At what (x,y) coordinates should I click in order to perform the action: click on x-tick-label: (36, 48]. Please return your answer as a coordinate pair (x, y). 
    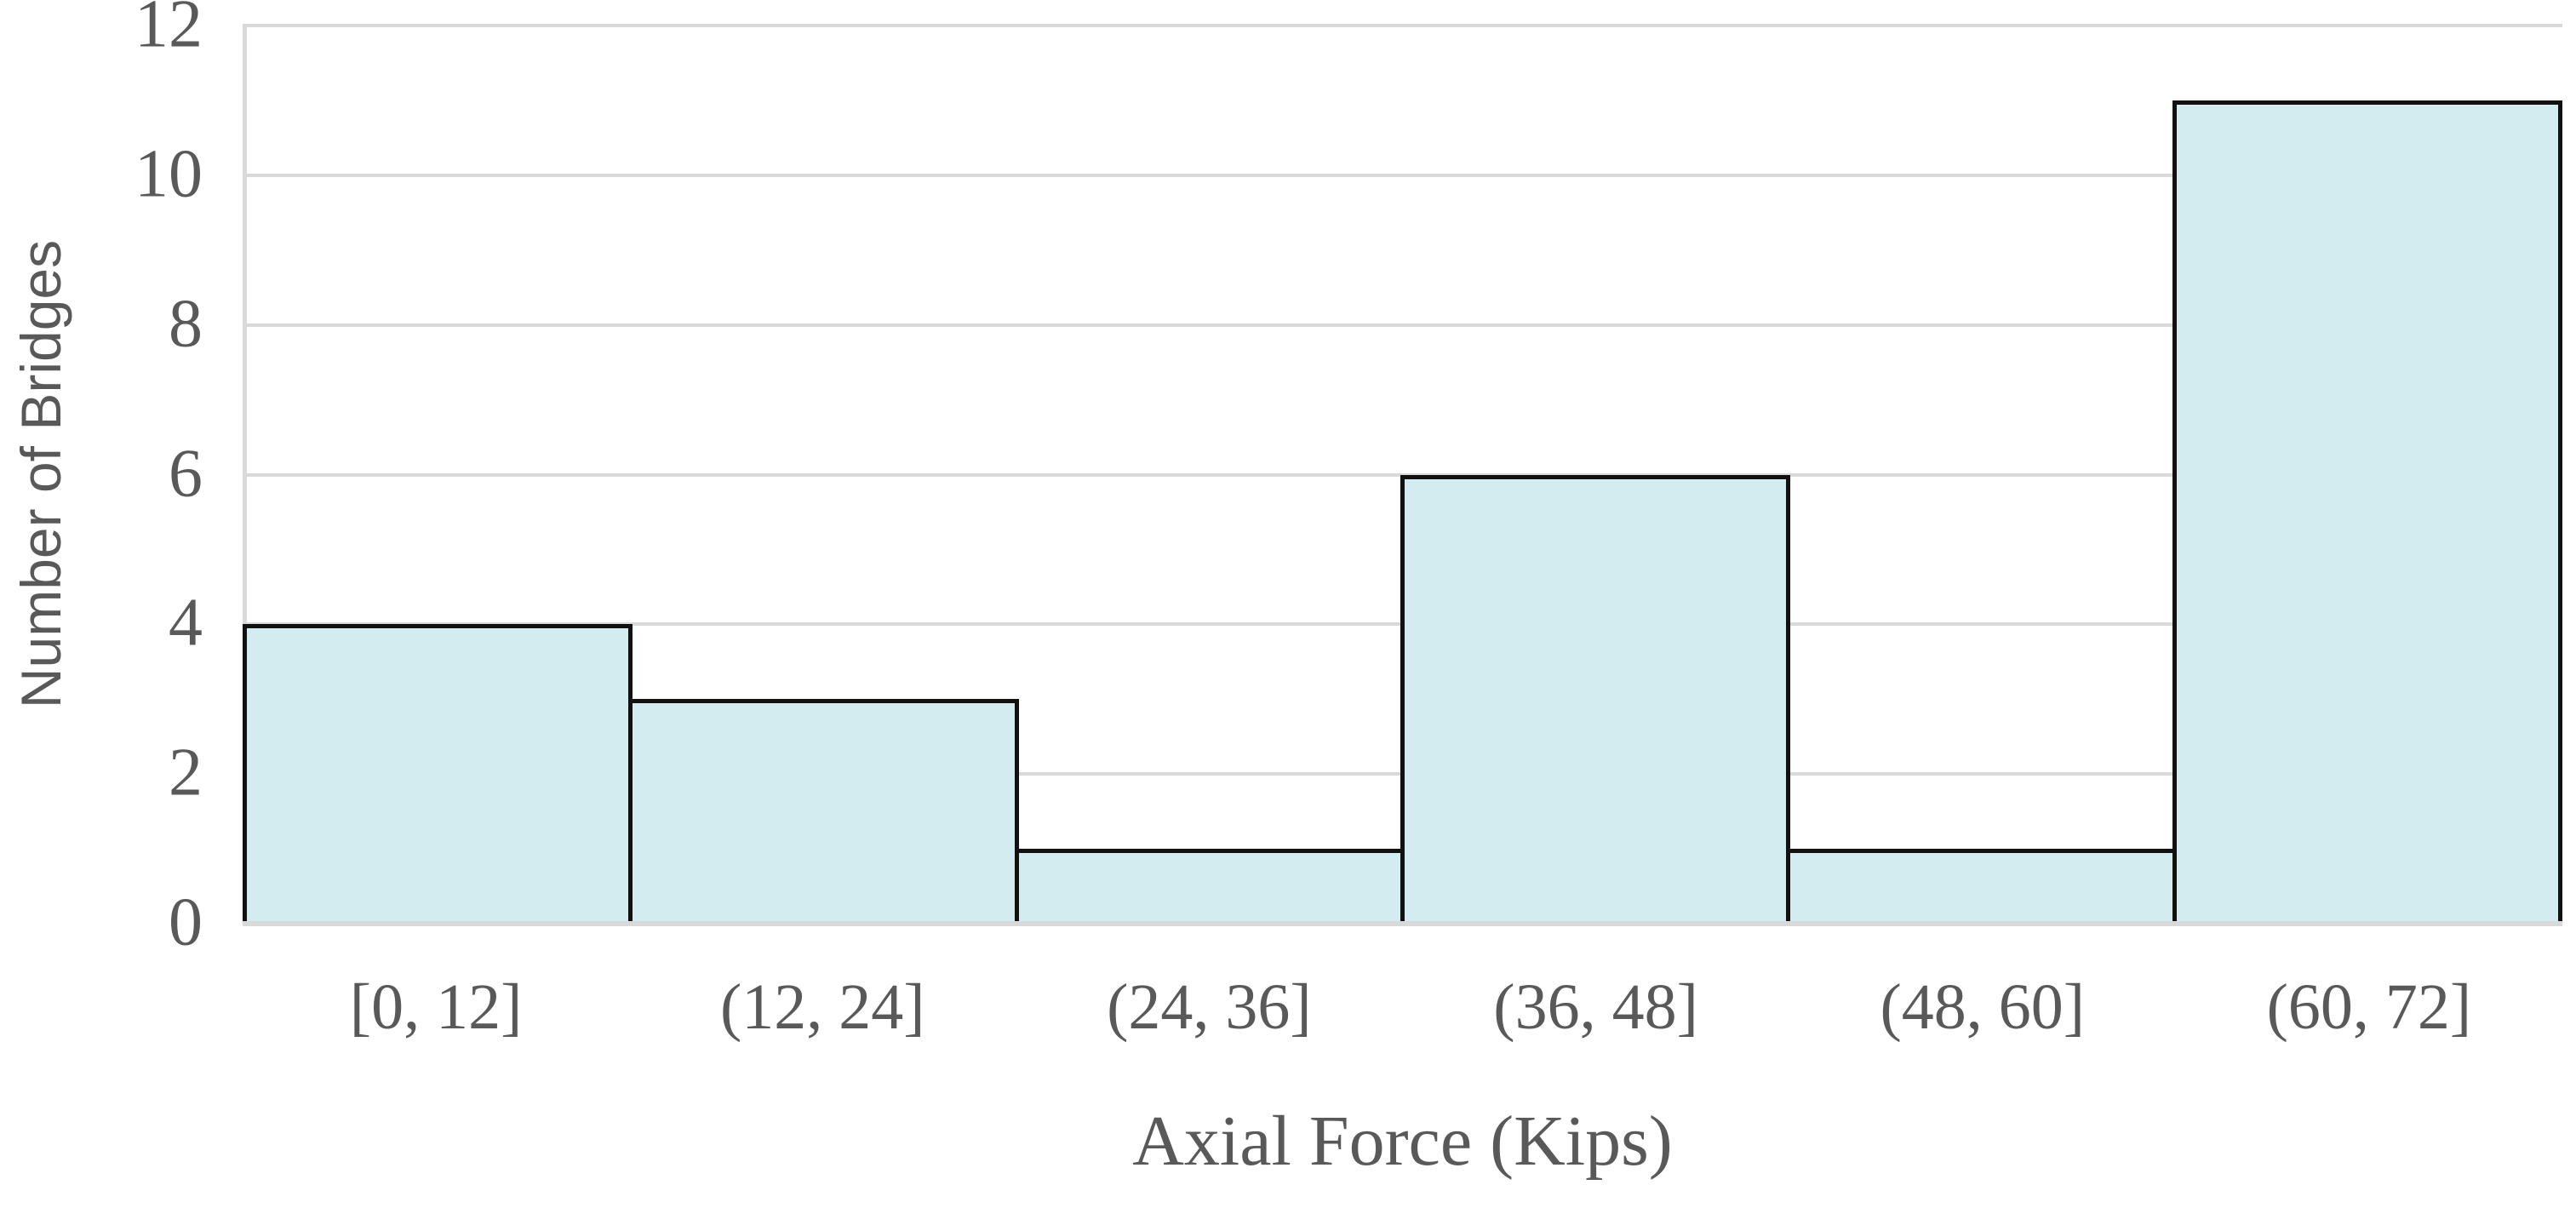
    Looking at the image, I should click on (1596, 1007).